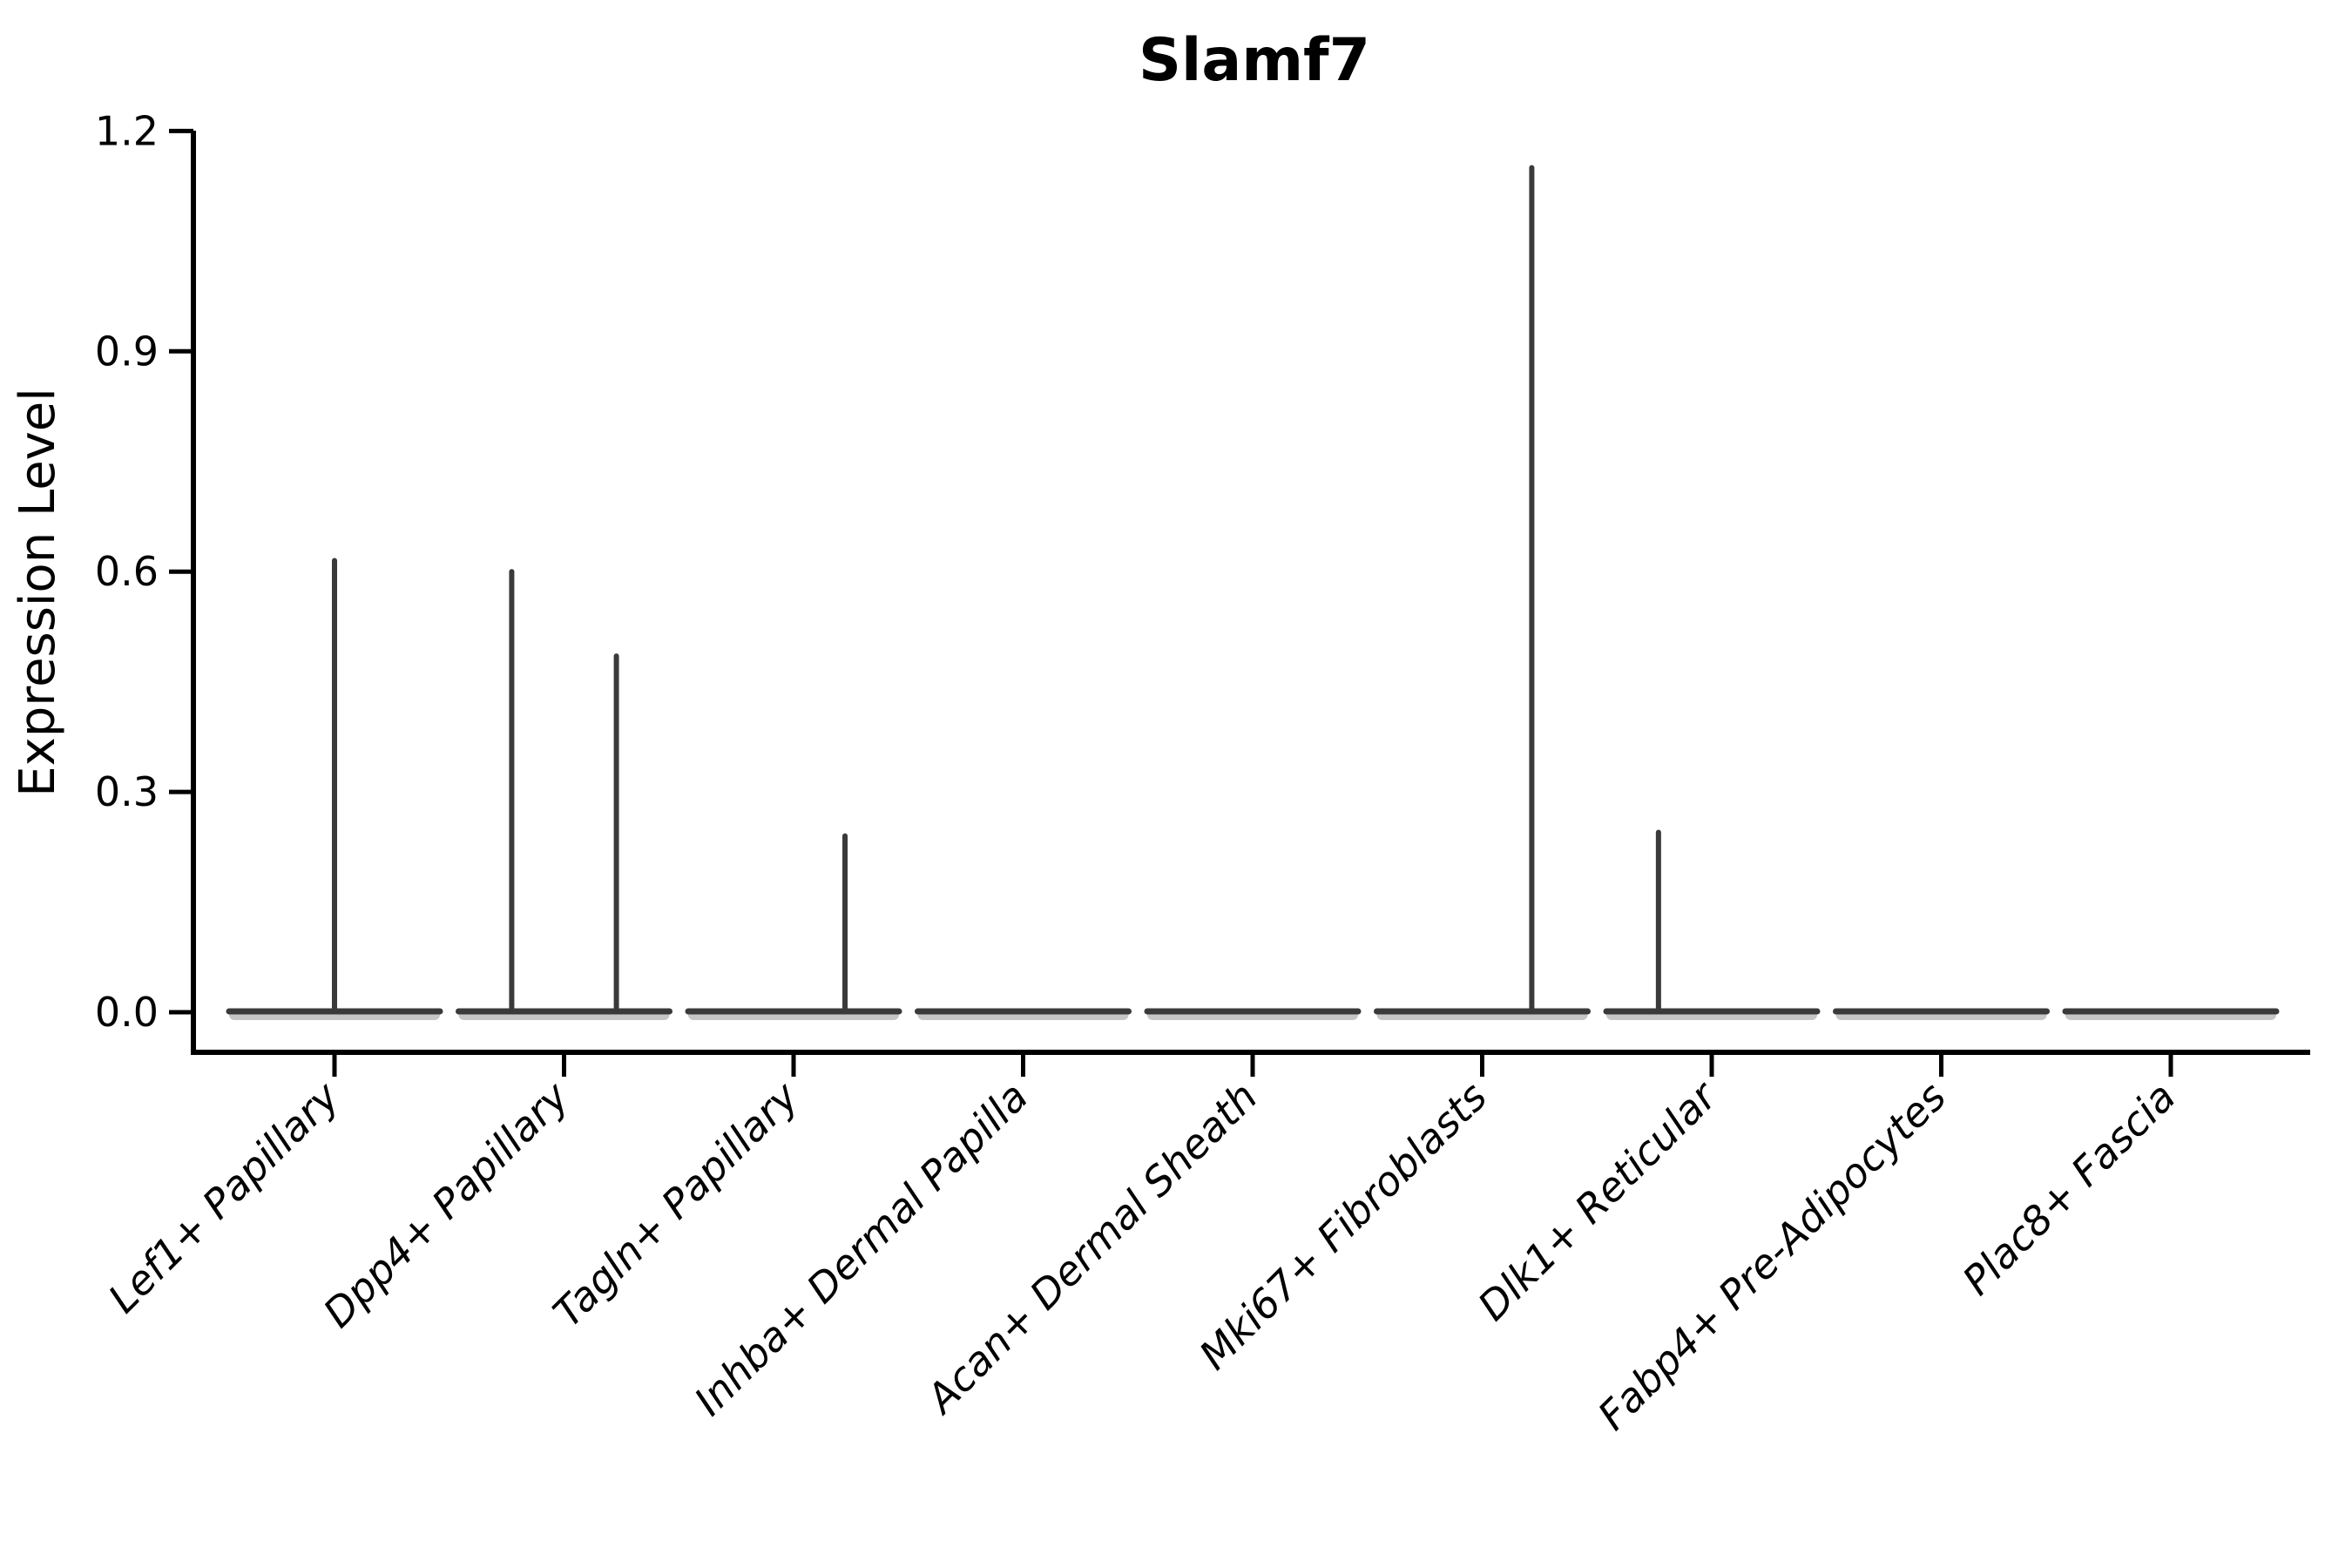  I want to click on x-tick-label: Lef1+ Papillary, so click(223, 1196).